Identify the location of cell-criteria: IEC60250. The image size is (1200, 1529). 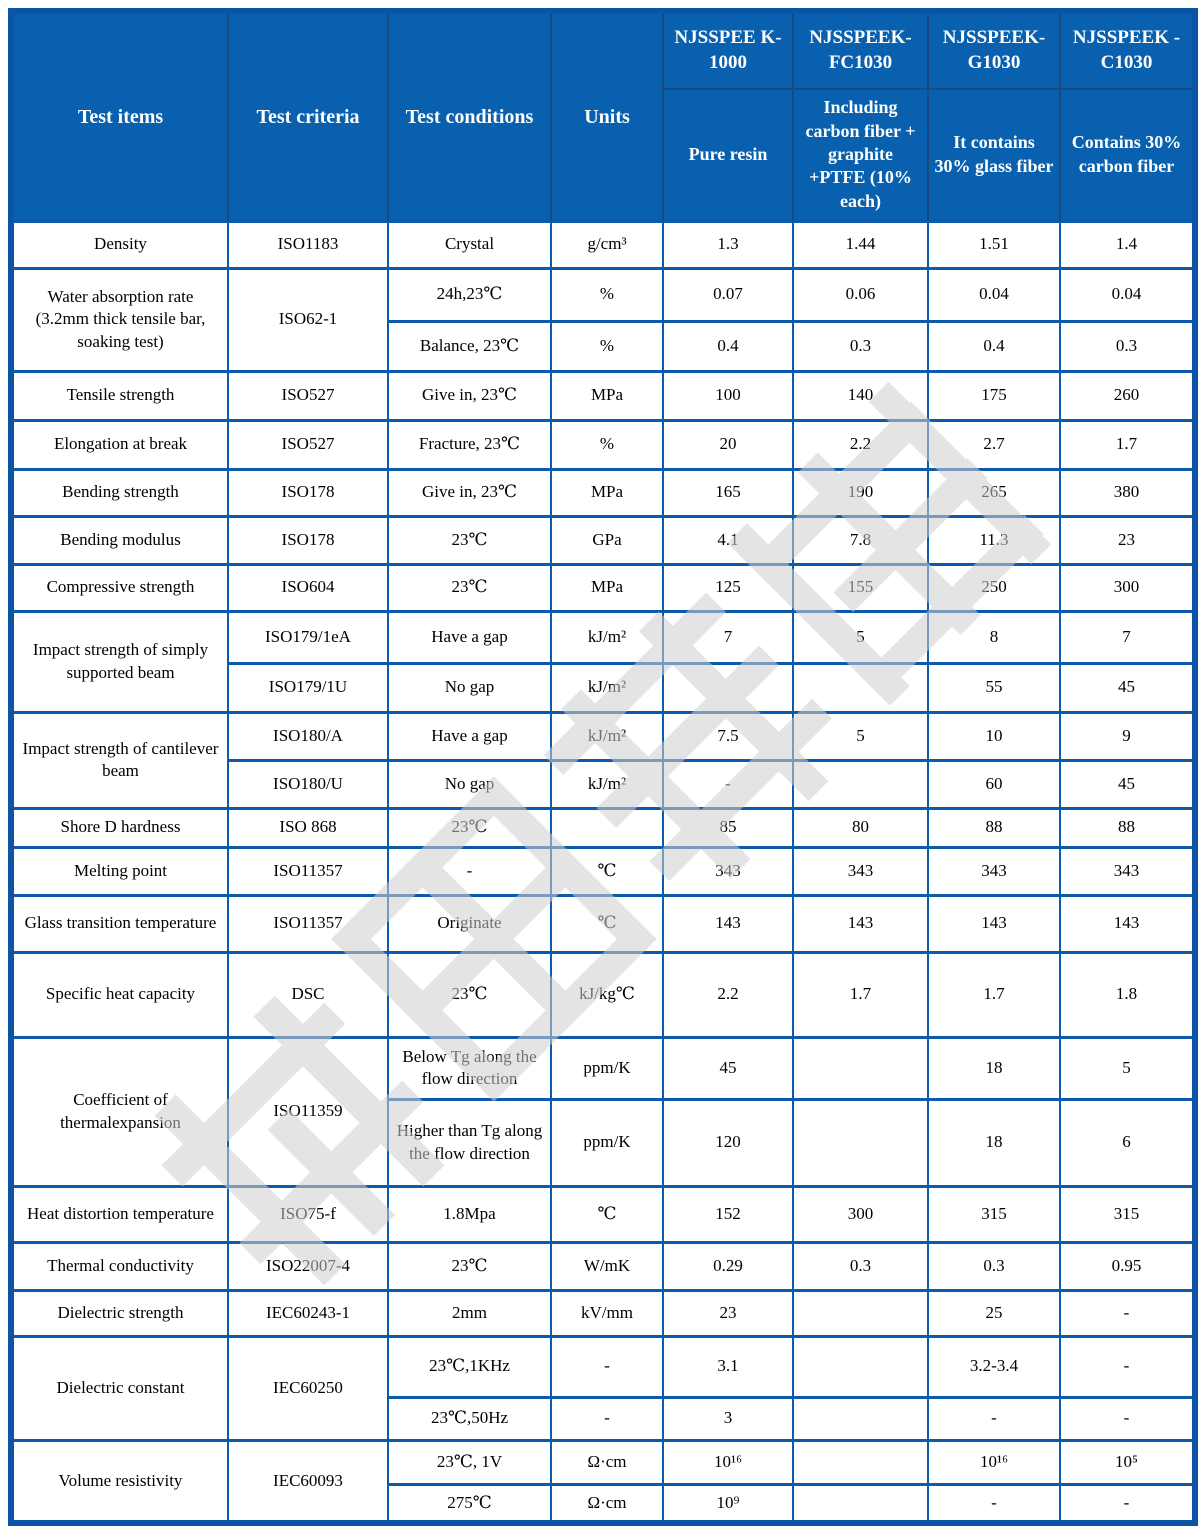
(308, 1388).